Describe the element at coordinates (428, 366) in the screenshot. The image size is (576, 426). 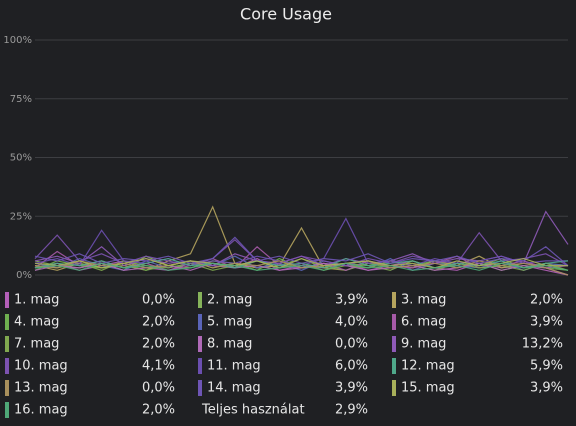
I see `legend-name: 12. mag` at that location.